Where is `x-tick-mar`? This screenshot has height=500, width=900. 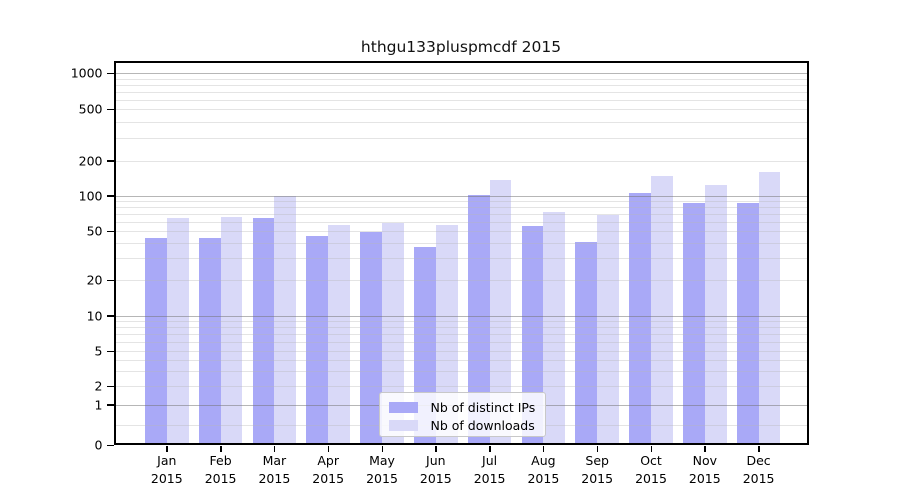 x-tick-mar is located at coordinates (274, 449).